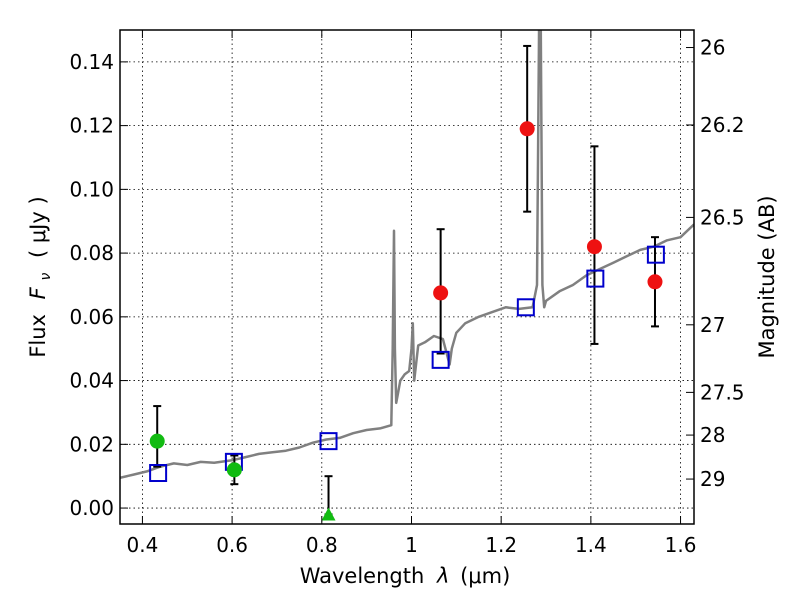 This screenshot has width=800, height=600. I want to click on y-axis-label-unit: ( μJy ), so click(38, 227).